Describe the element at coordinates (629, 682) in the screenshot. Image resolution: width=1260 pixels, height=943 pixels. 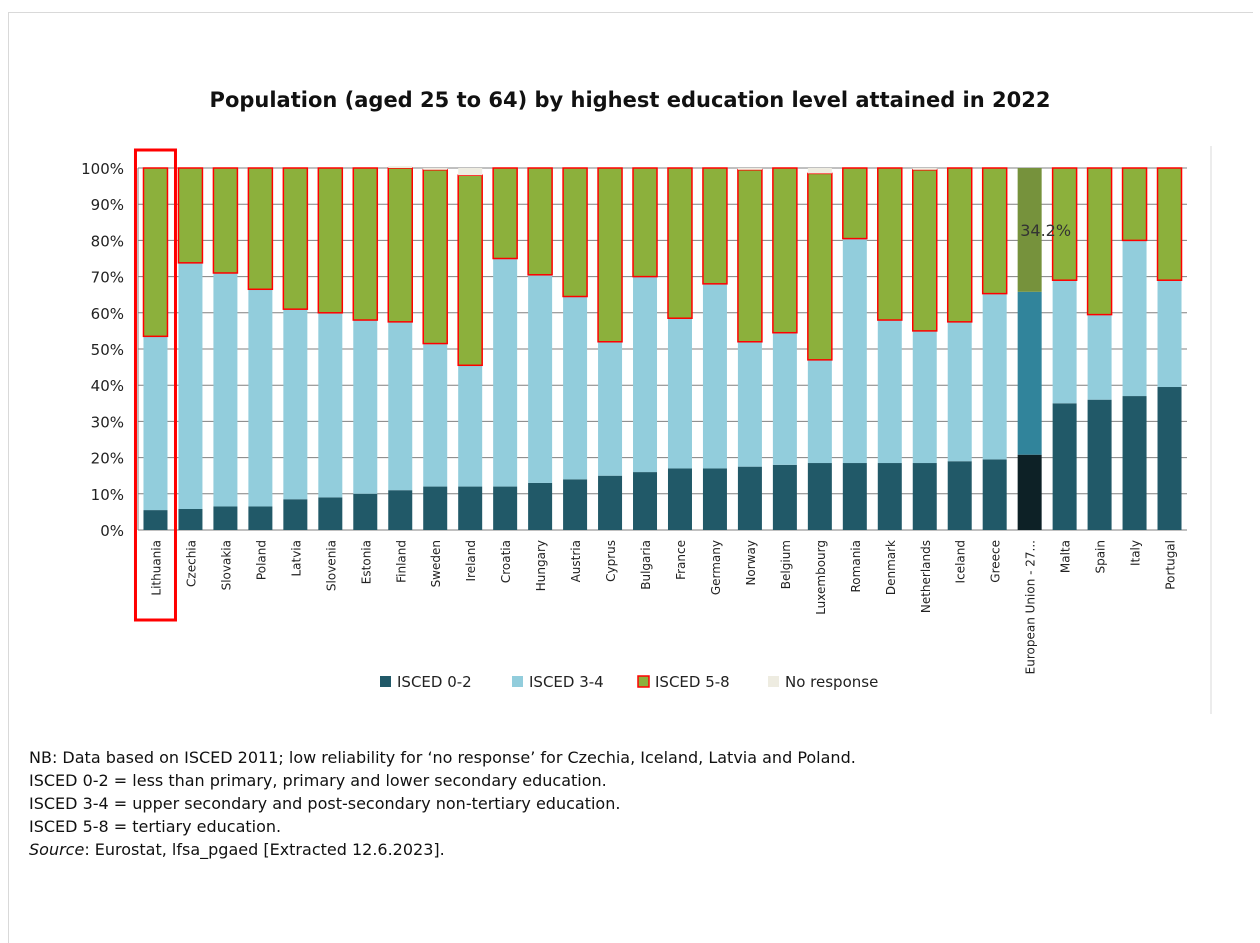
I see `legend: ISCED 0-2 ISCED 3-4 ISCED 5-8 No response` at that location.